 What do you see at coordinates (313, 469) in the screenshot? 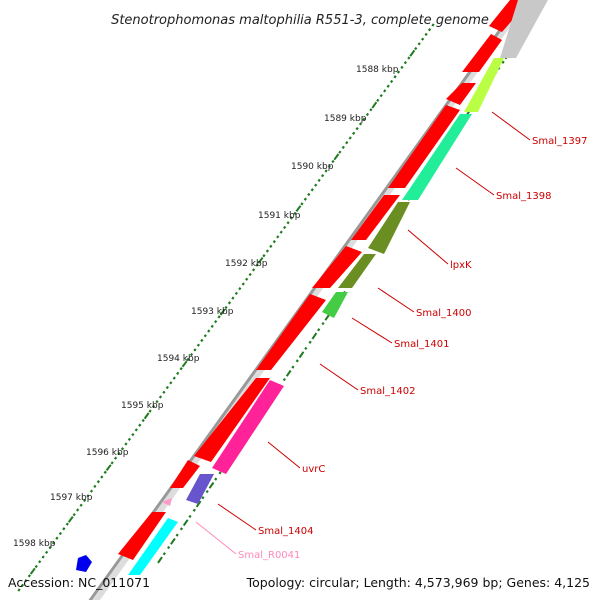
I see `gene-label-uvrc: uvrC` at bounding box center [313, 469].